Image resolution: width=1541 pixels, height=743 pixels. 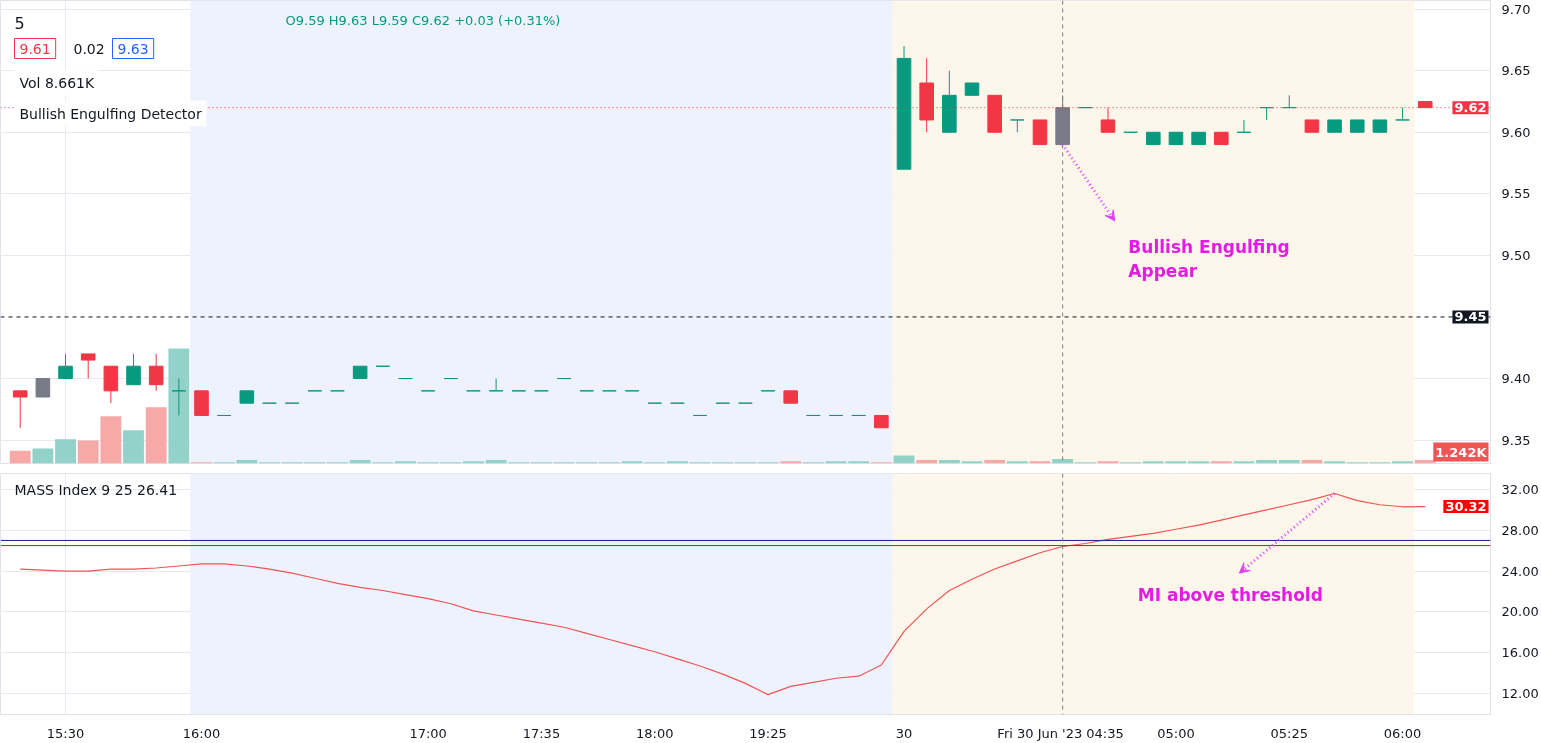 What do you see at coordinates (89, 48) in the screenshot?
I see `annotation: 0.02` at bounding box center [89, 48].